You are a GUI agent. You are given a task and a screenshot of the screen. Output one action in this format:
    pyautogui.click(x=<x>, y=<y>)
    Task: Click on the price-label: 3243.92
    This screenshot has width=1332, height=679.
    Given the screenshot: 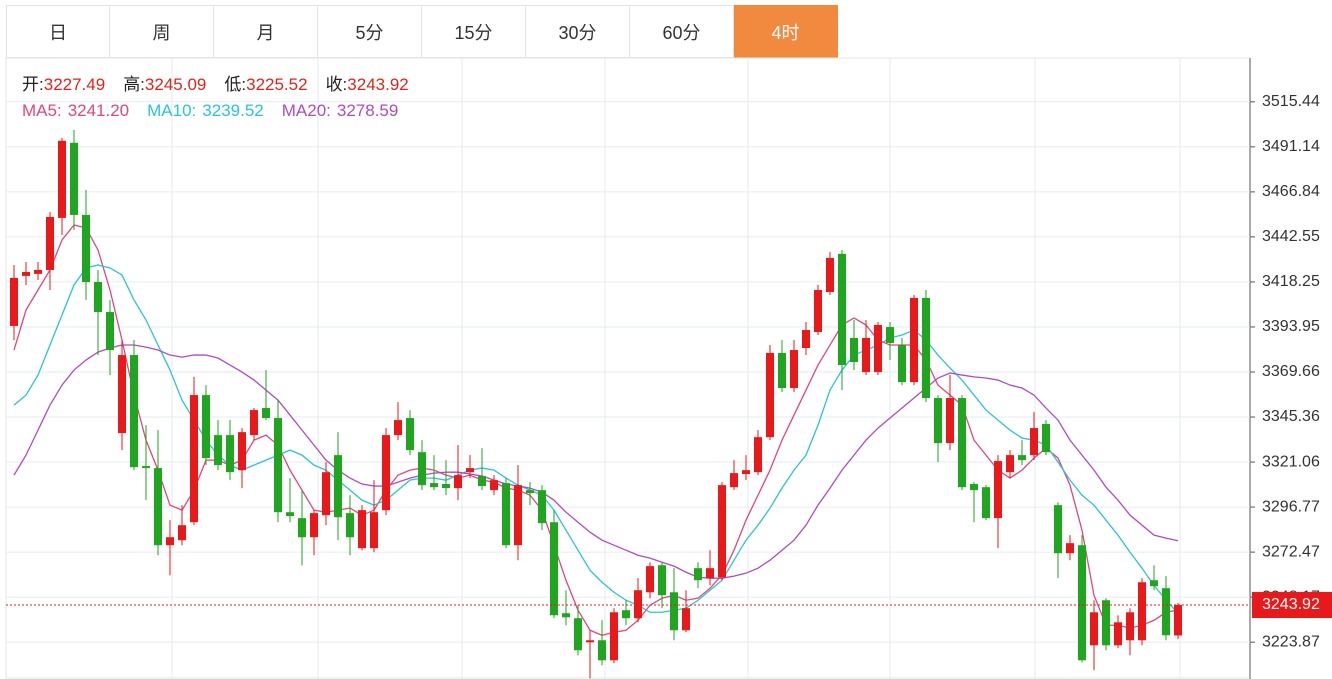 What is the action you would take?
    pyautogui.click(x=1291, y=604)
    